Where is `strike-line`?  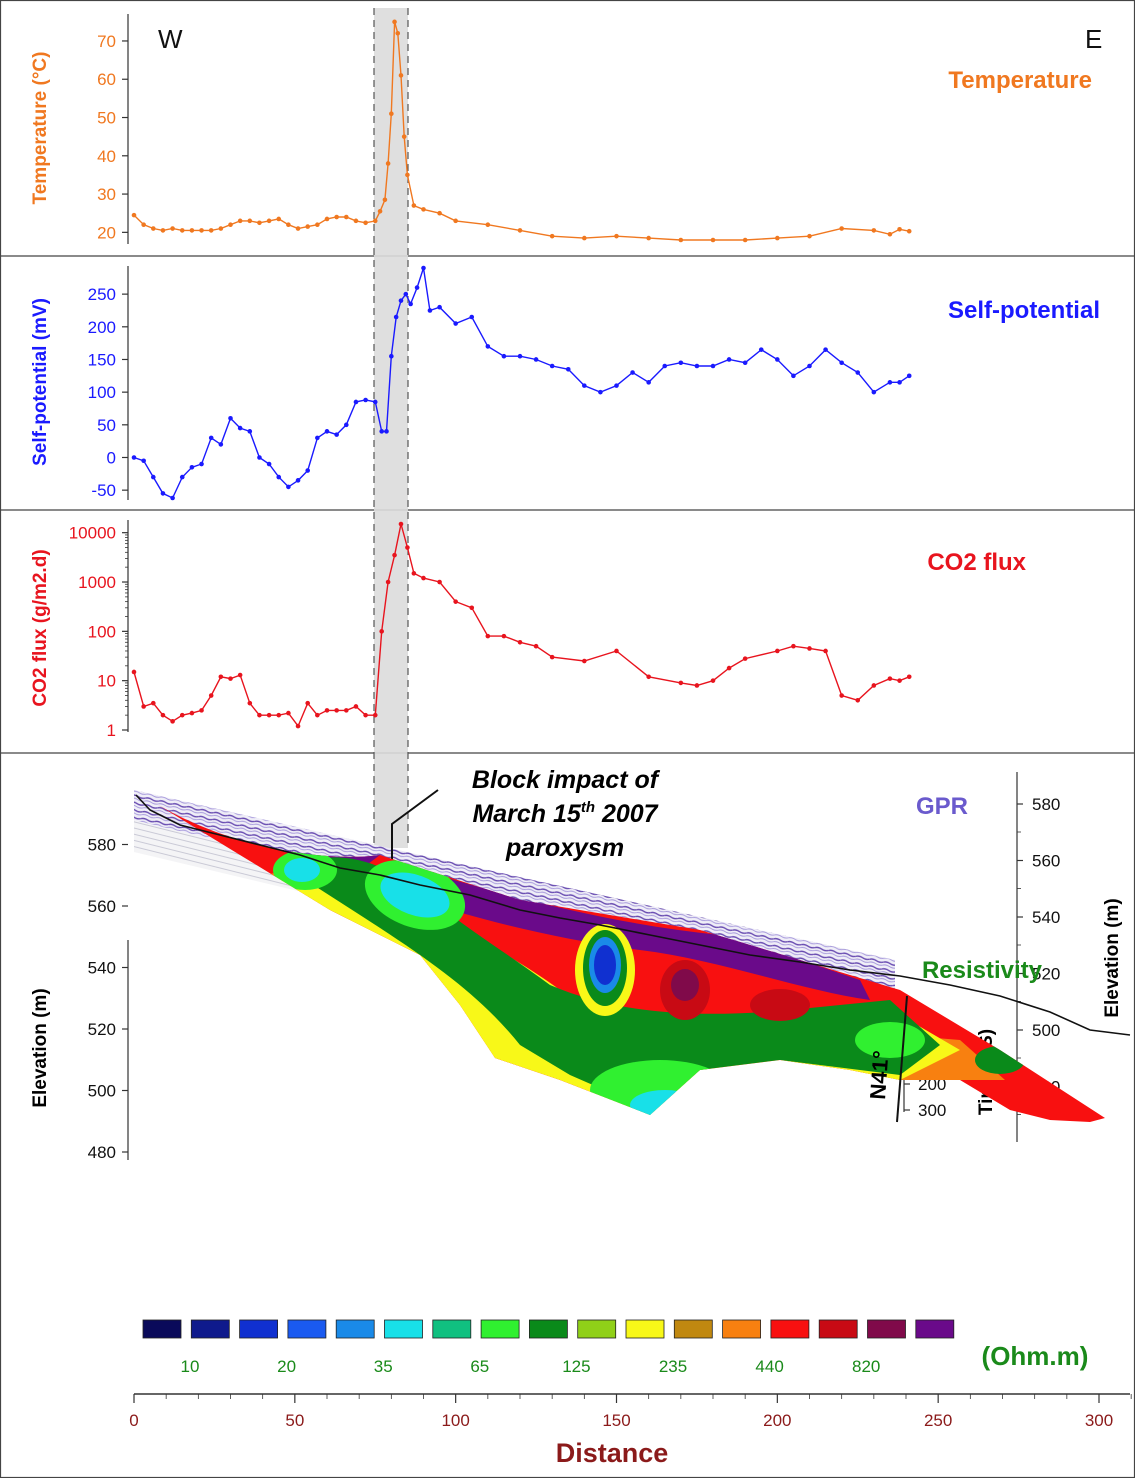 strike-line is located at coordinates (902, 1059).